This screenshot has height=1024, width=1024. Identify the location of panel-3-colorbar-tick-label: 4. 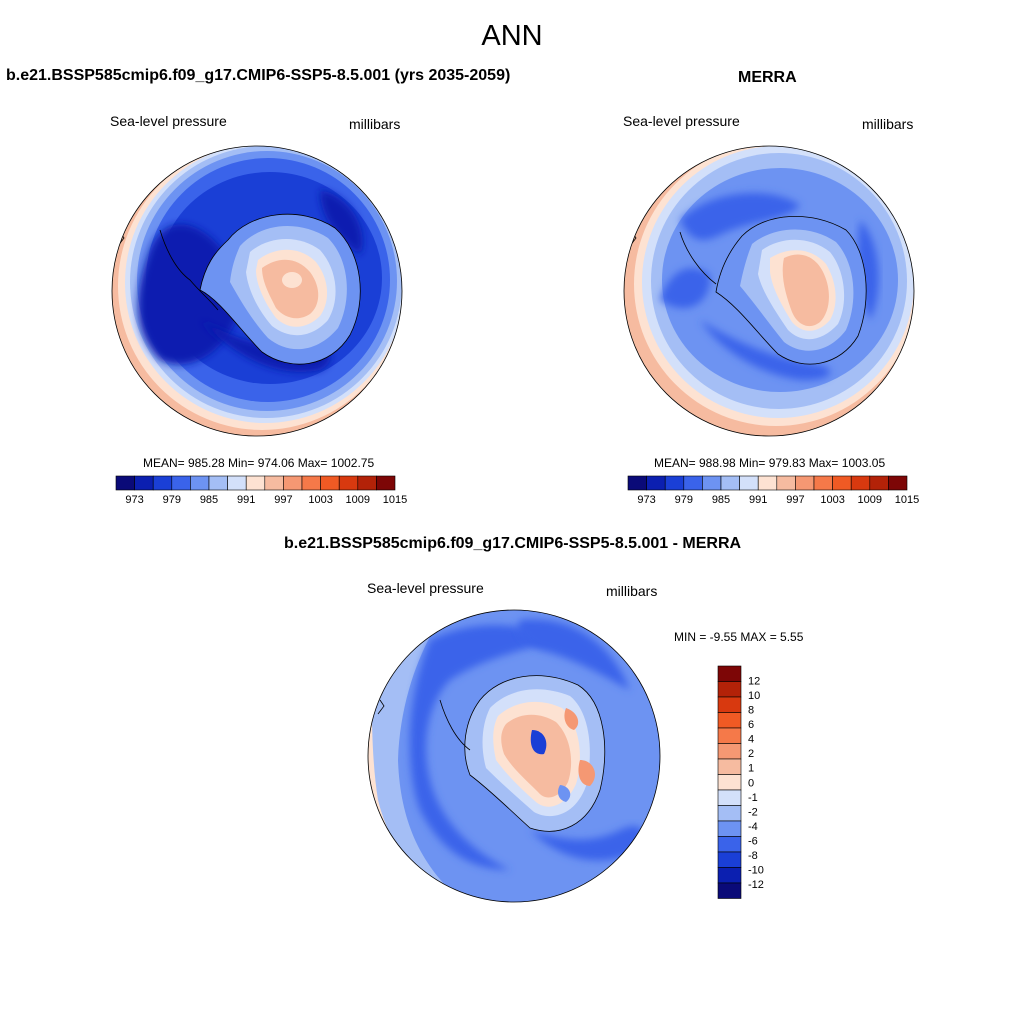
(751, 740).